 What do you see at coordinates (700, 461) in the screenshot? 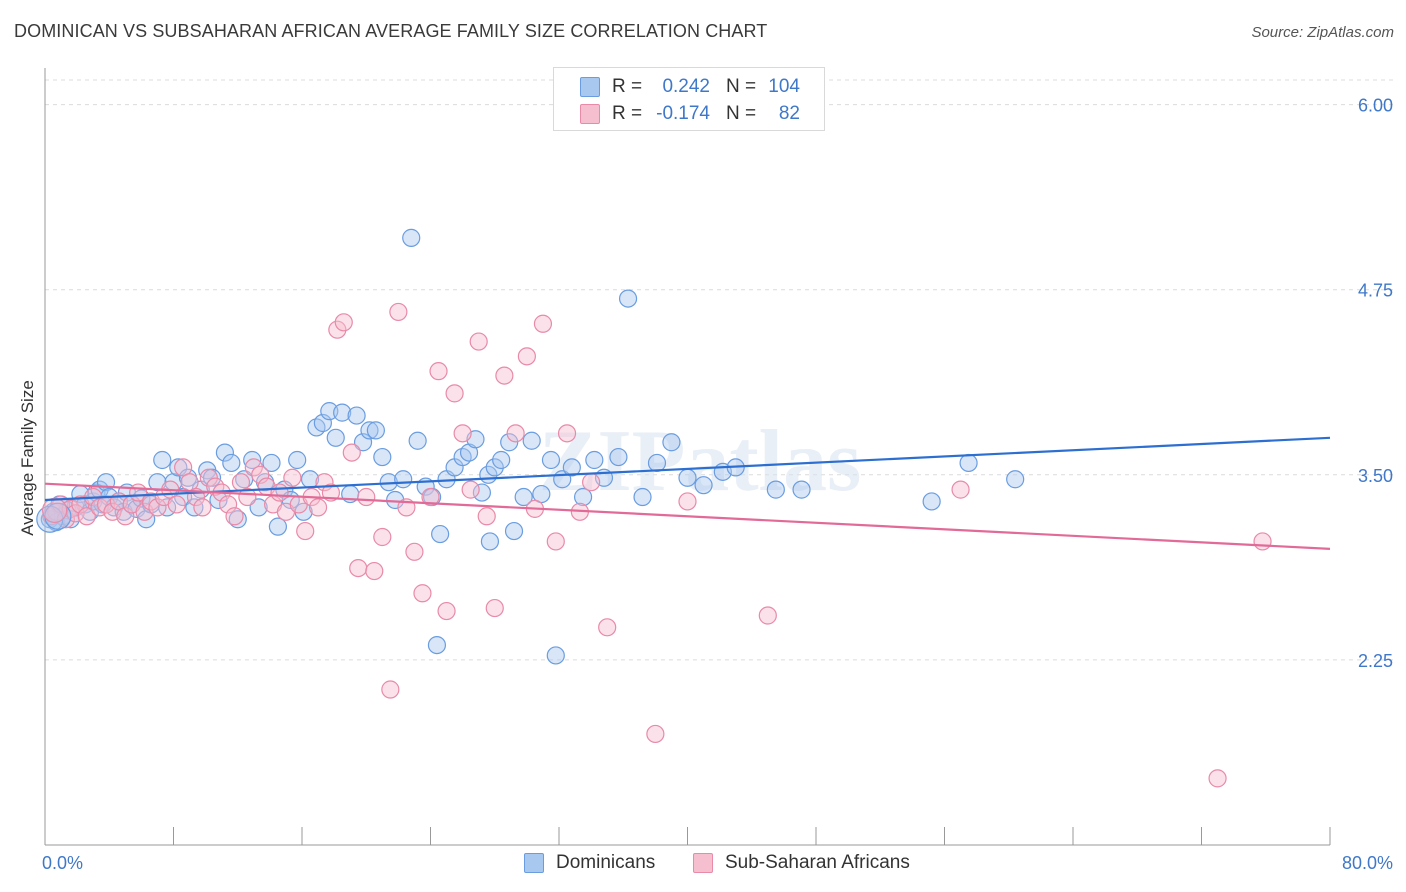
I see `watermark: ZIPatlas` at bounding box center [700, 461].